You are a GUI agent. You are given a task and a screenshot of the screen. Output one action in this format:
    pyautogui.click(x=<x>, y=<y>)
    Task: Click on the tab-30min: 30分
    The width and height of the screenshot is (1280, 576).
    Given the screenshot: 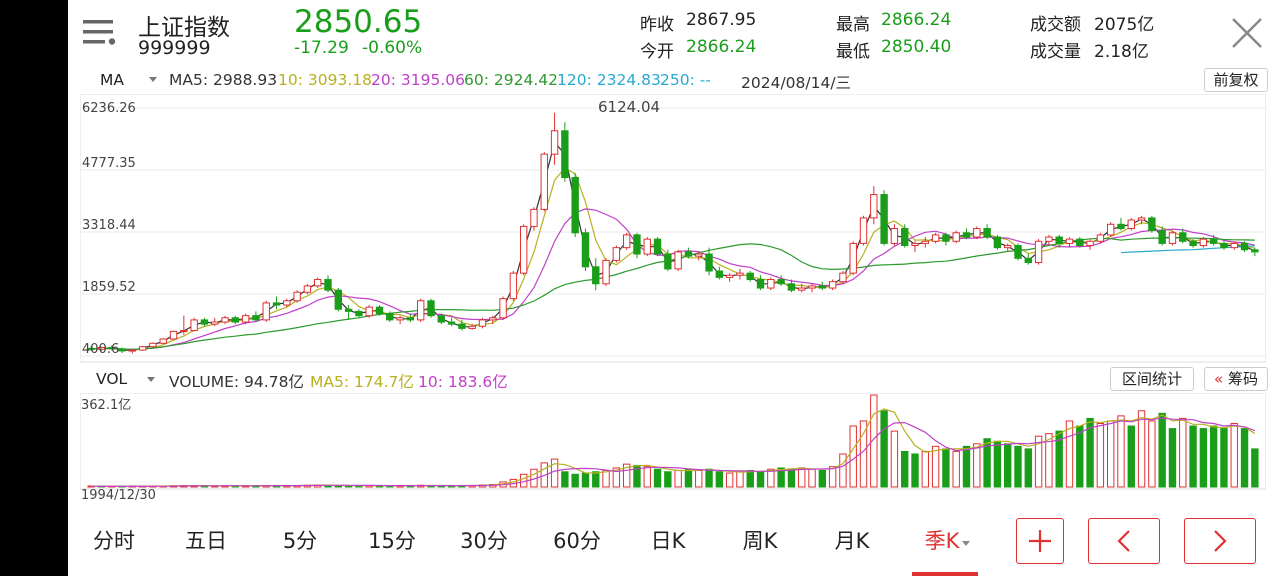 What is the action you would take?
    pyautogui.click(x=484, y=541)
    